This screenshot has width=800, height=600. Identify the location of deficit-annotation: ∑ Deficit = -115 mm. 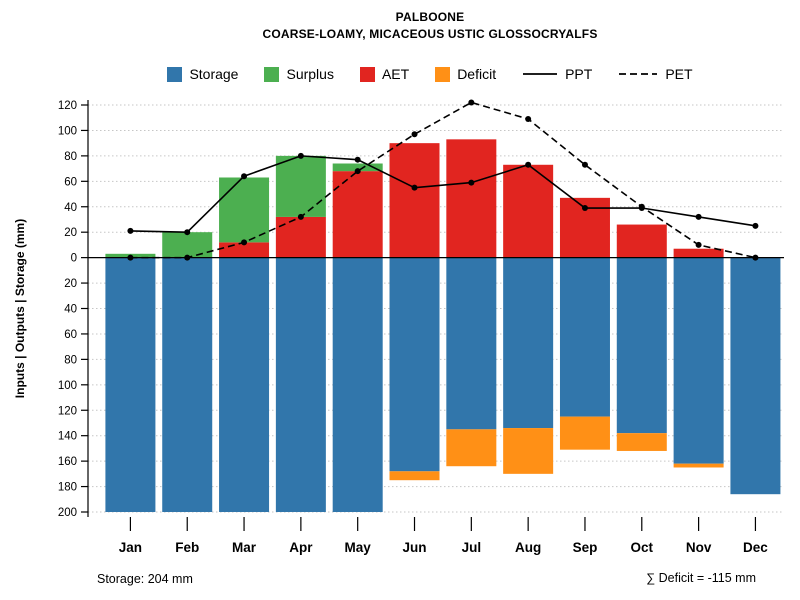
(701, 578).